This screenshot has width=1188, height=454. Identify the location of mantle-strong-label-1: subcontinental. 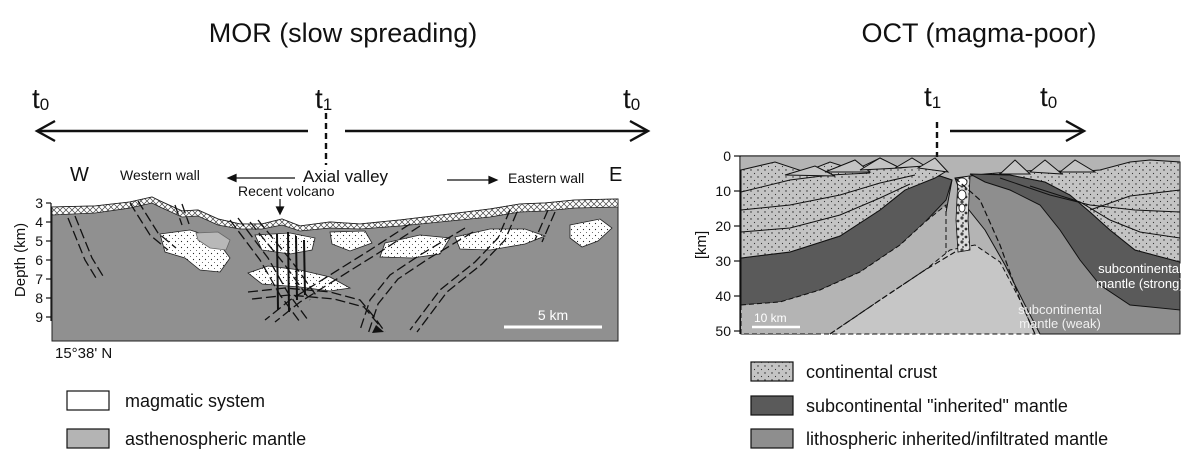
(1140, 268).